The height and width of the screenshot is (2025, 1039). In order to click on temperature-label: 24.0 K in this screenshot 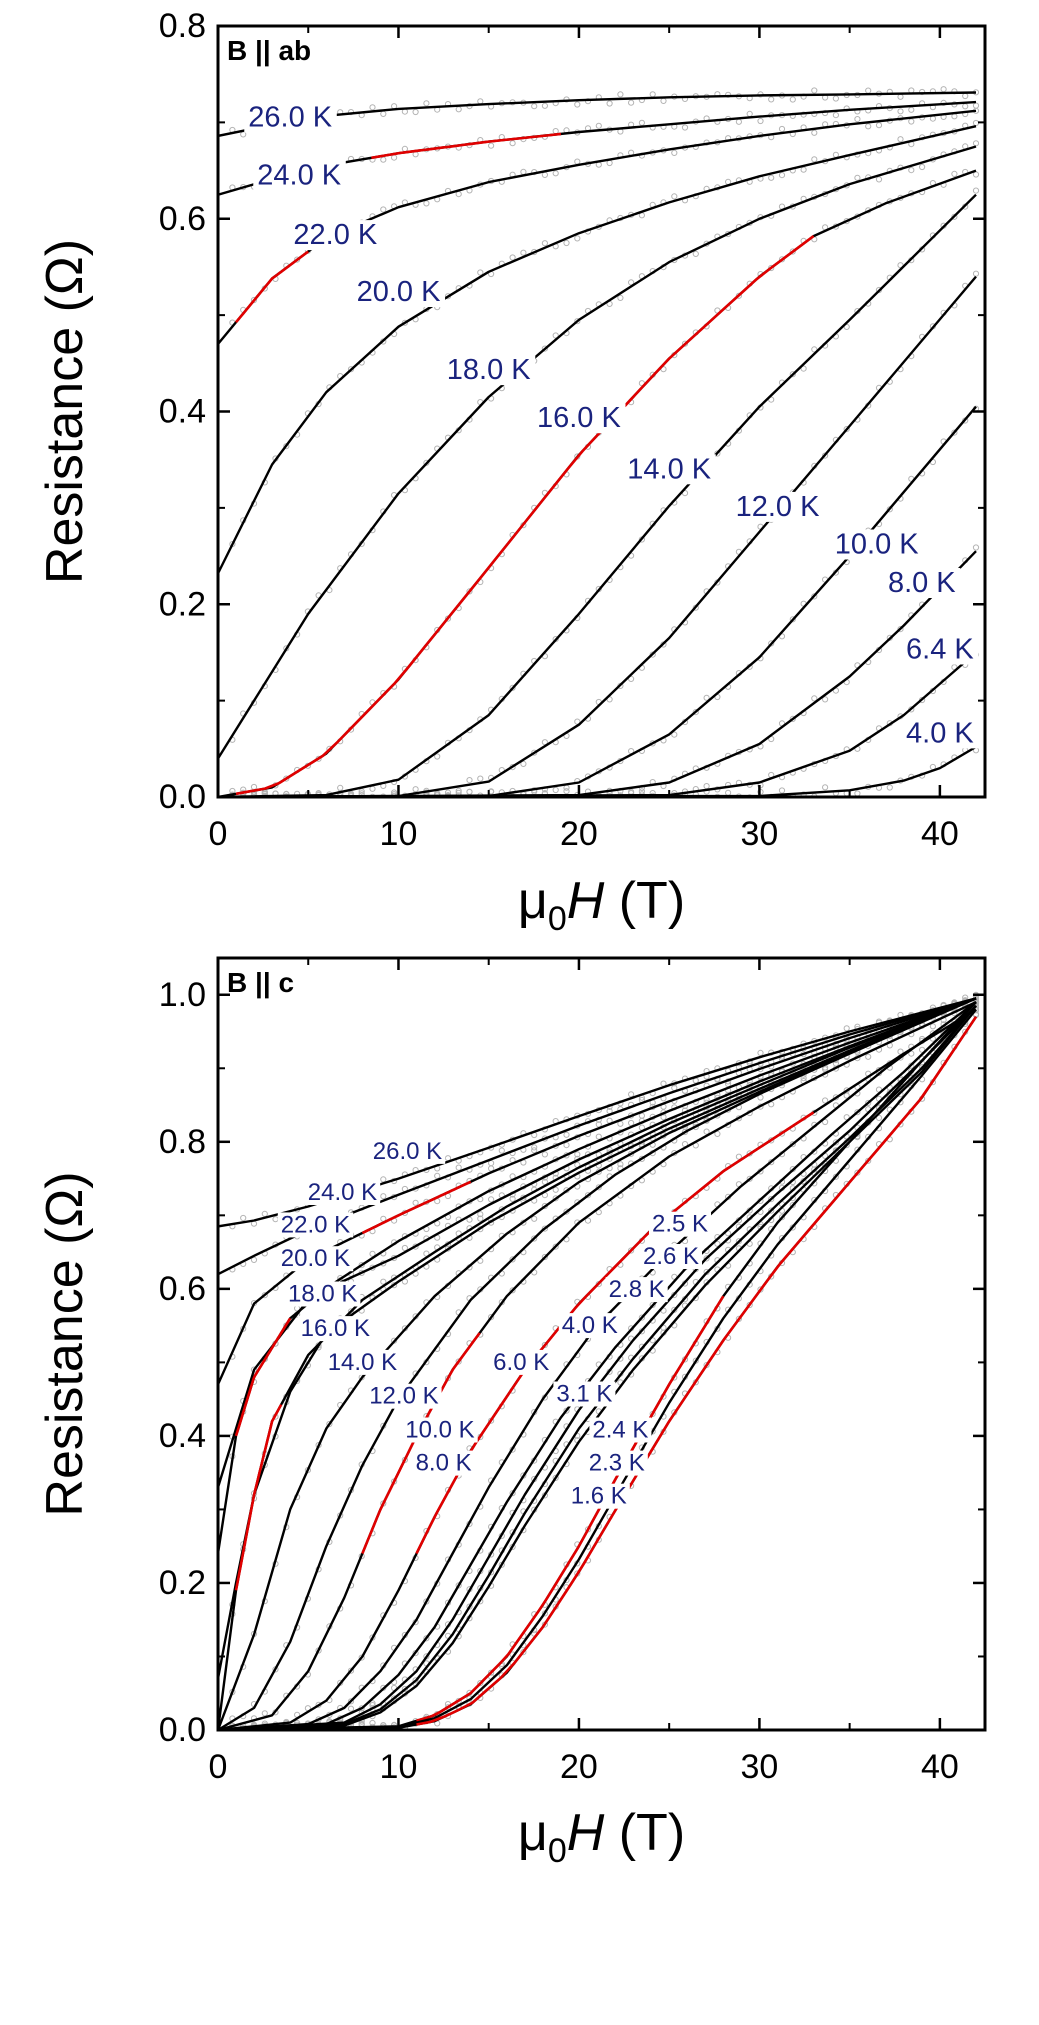, I will do `click(299, 175)`.